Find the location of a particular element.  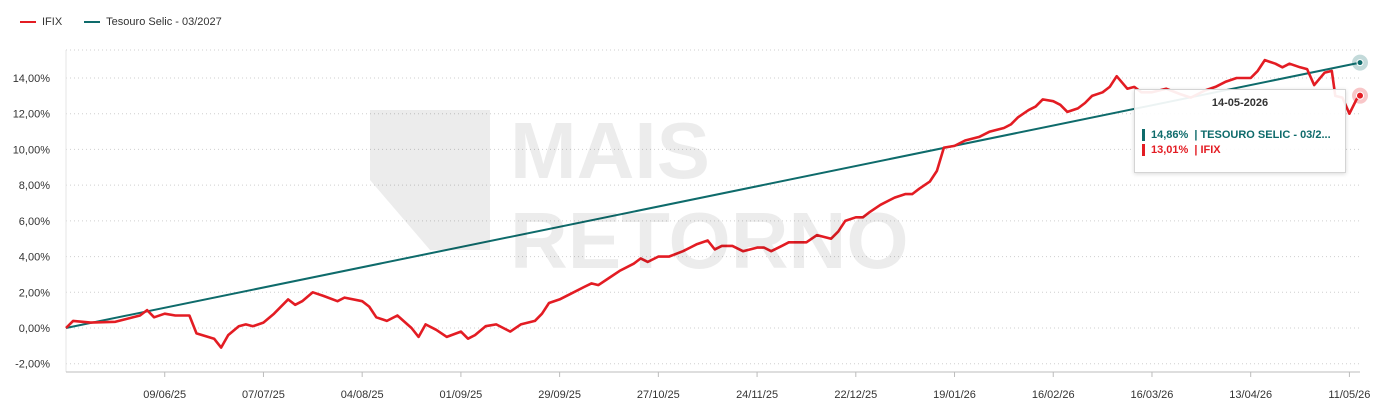

y-tick-label: 6,00% is located at coordinates (34, 222).